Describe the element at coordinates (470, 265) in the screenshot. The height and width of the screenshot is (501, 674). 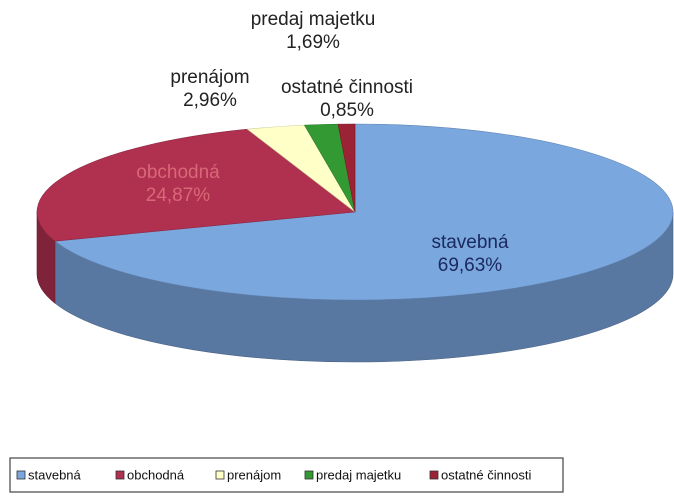
I see `slice-value-label: 69,63%` at that location.